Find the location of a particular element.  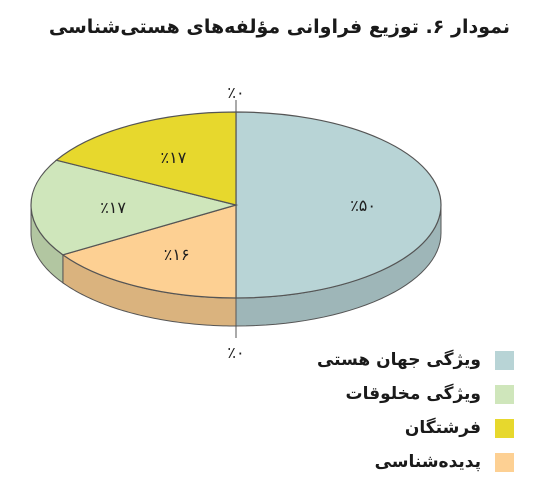

slice-value-label-3: ٪۱۷ is located at coordinates (174, 157).